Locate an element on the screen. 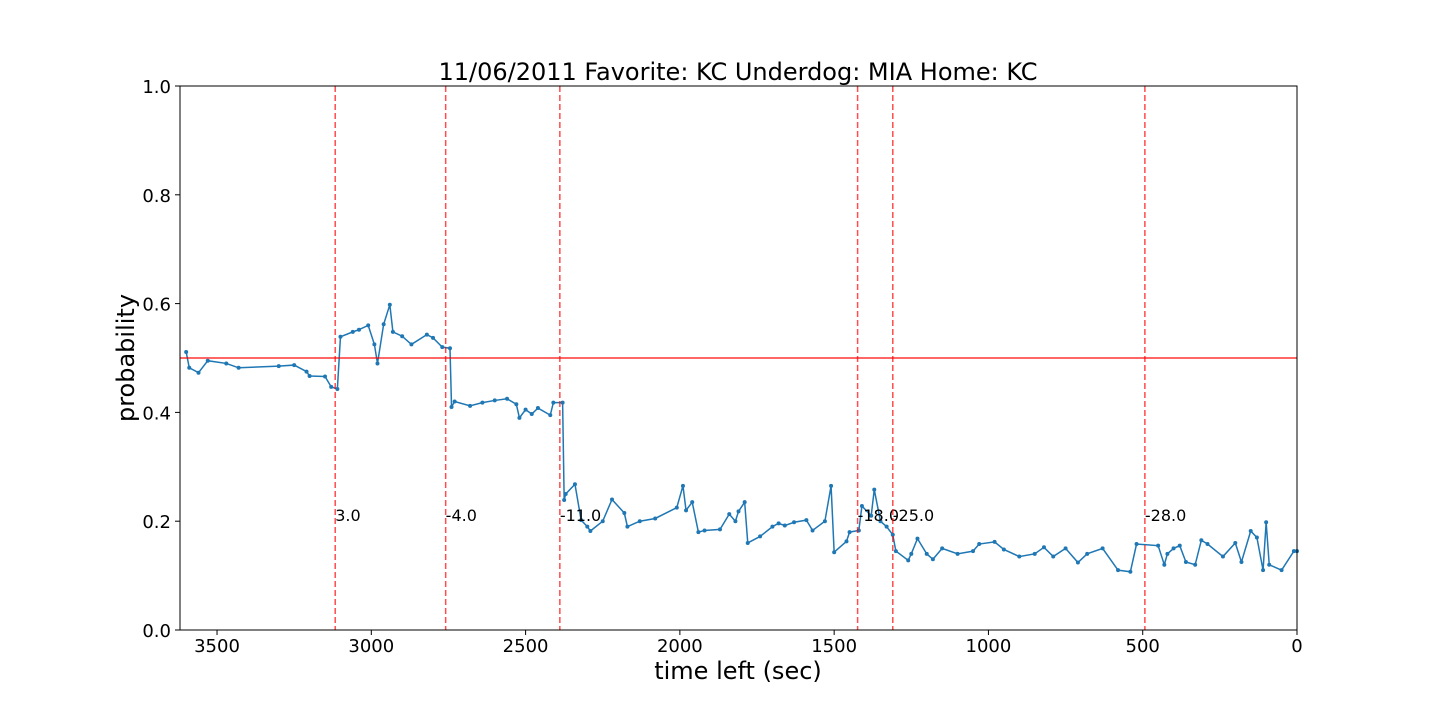 This screenshot has height=720, width=1440. y-tick-label: 0.6 is located at coordinates (156, 305).